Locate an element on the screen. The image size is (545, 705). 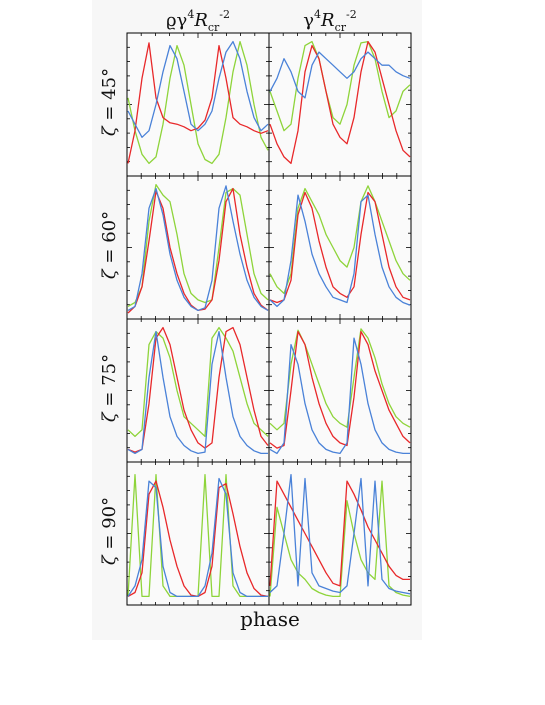
column-header-1-exp2: -2 is located at coordinates (224, 14).